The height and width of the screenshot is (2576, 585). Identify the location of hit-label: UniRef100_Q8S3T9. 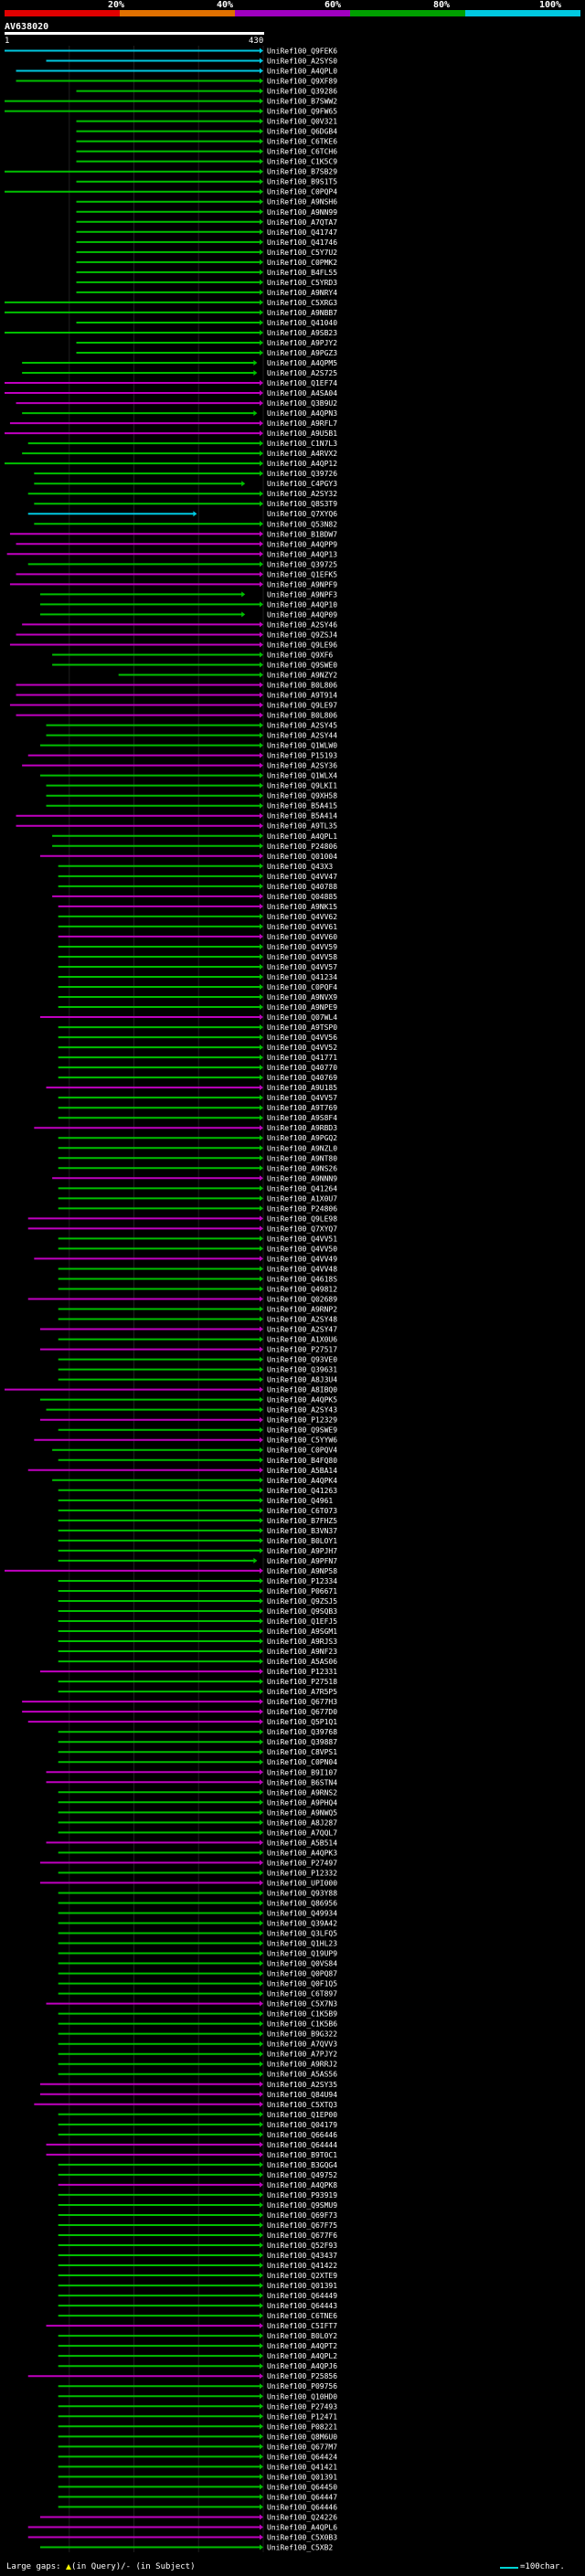
(302, 504).